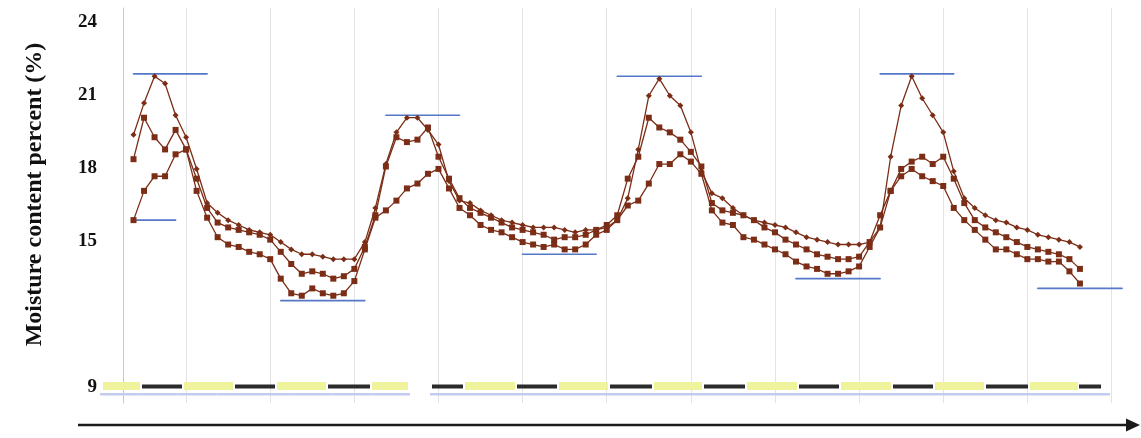  What do you see at coordinates (87, 166) in the screenshot?
I see `y-tick-label: 18` at bounding box center [87, 166].